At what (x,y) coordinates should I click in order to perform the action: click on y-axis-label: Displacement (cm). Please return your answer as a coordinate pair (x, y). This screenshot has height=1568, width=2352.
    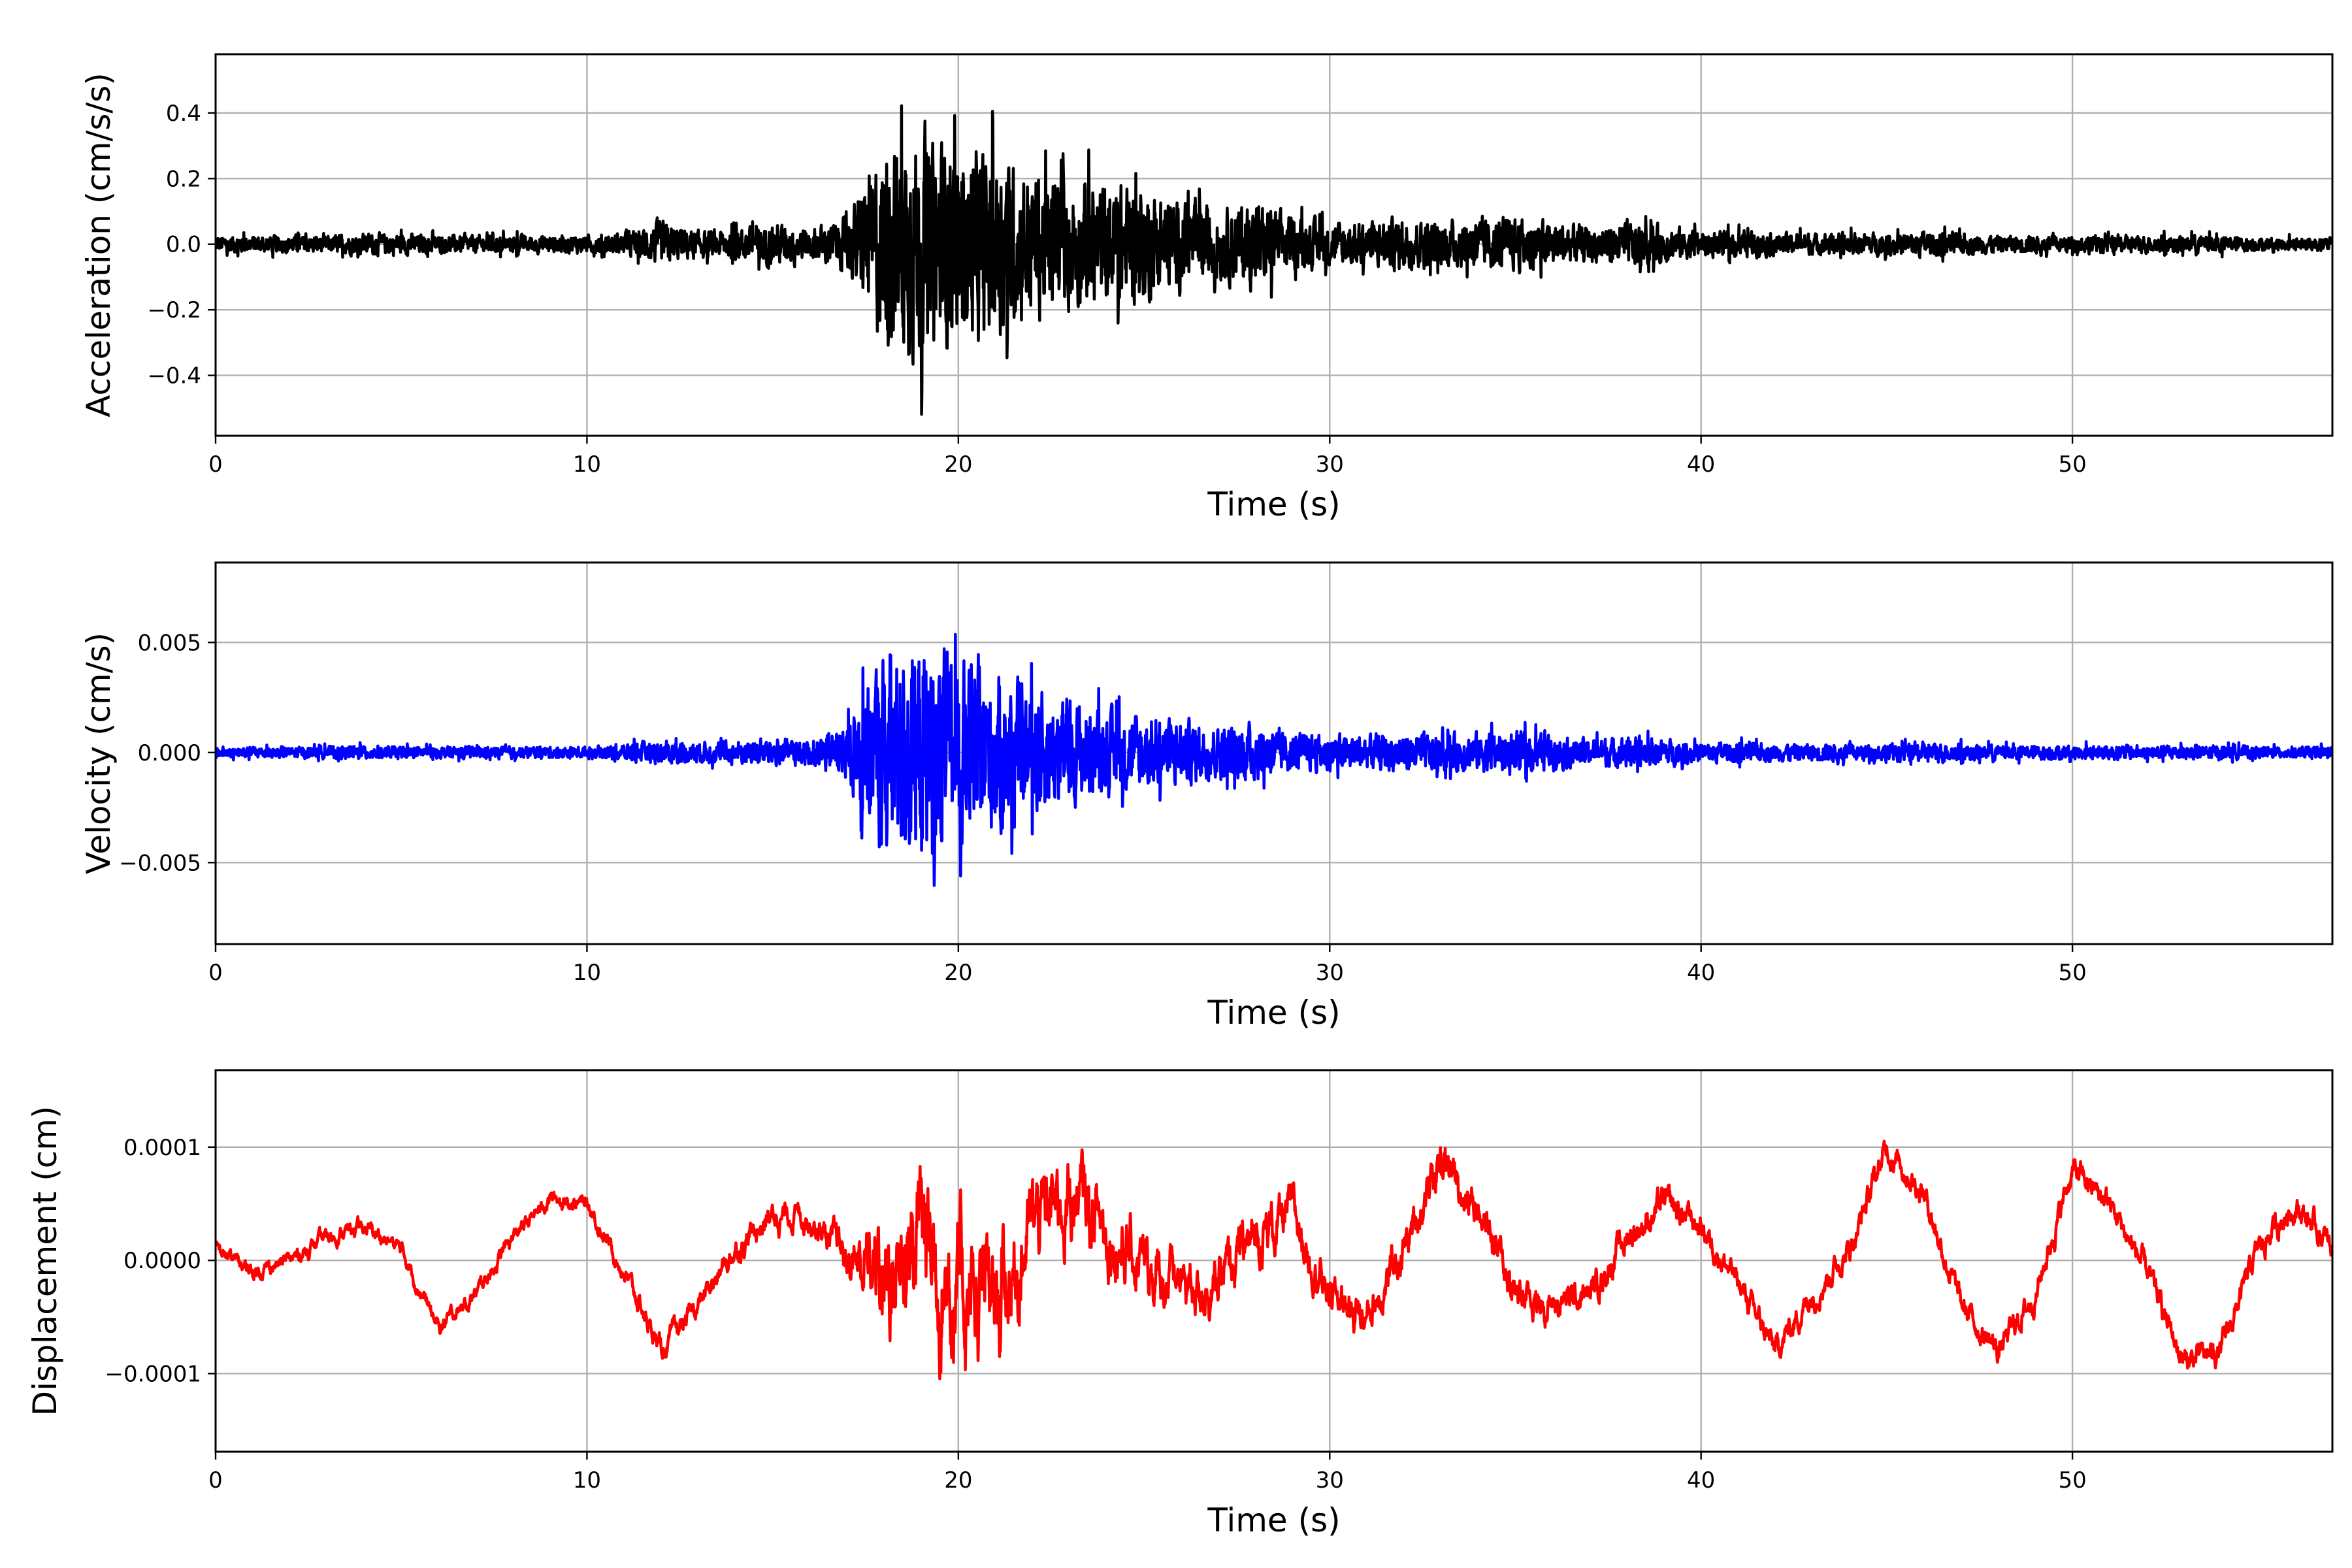
    Looking at the image, I should click on (45, 1261).